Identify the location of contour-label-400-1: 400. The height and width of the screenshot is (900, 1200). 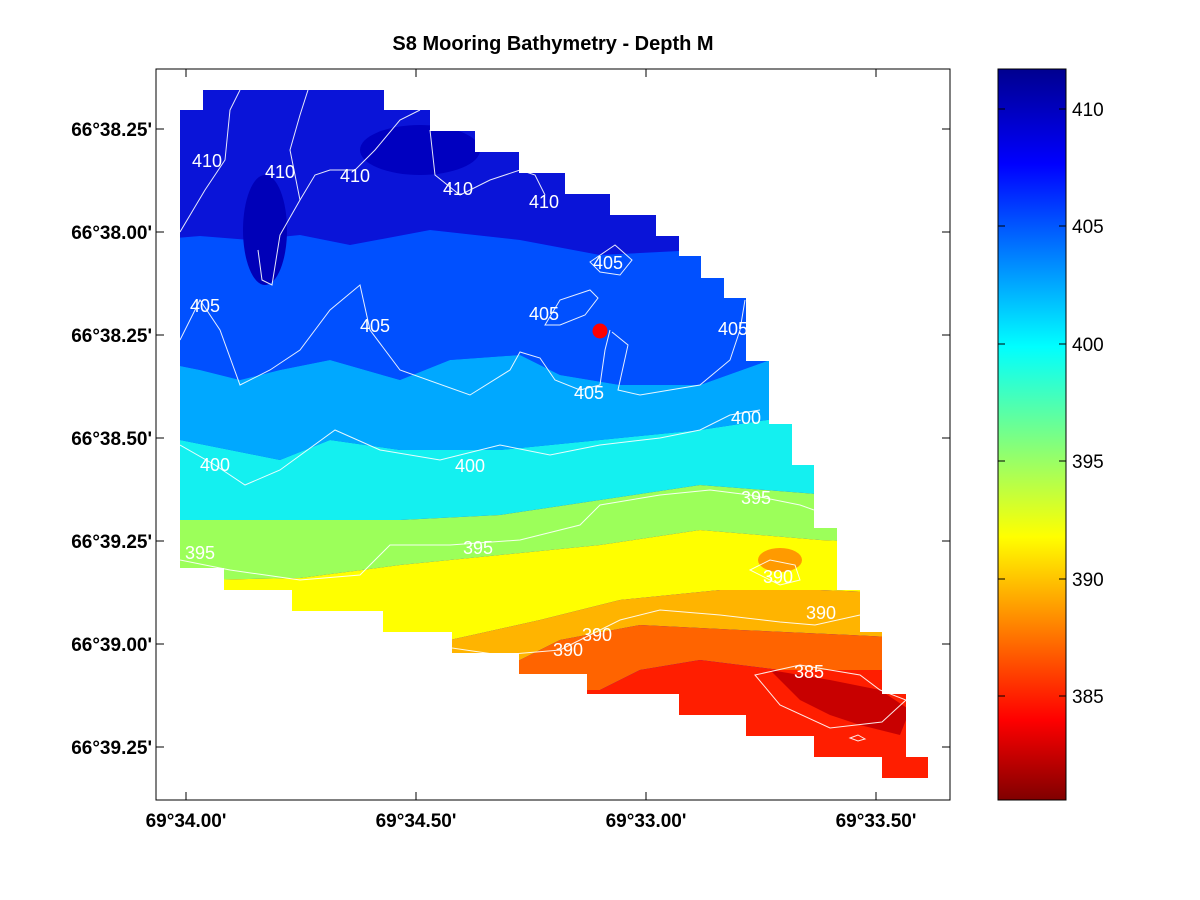
(215, 465).